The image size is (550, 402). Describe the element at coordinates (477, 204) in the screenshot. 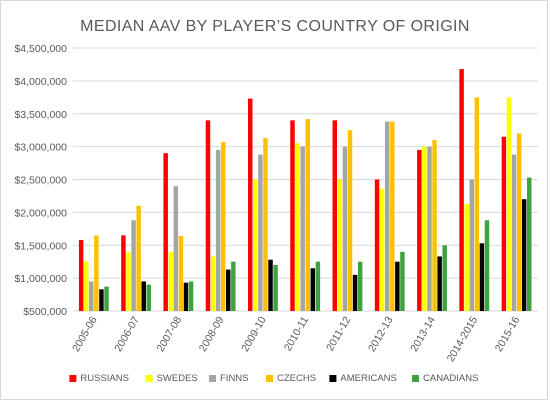

I see `bar-czechs-2014-2015` at that location.